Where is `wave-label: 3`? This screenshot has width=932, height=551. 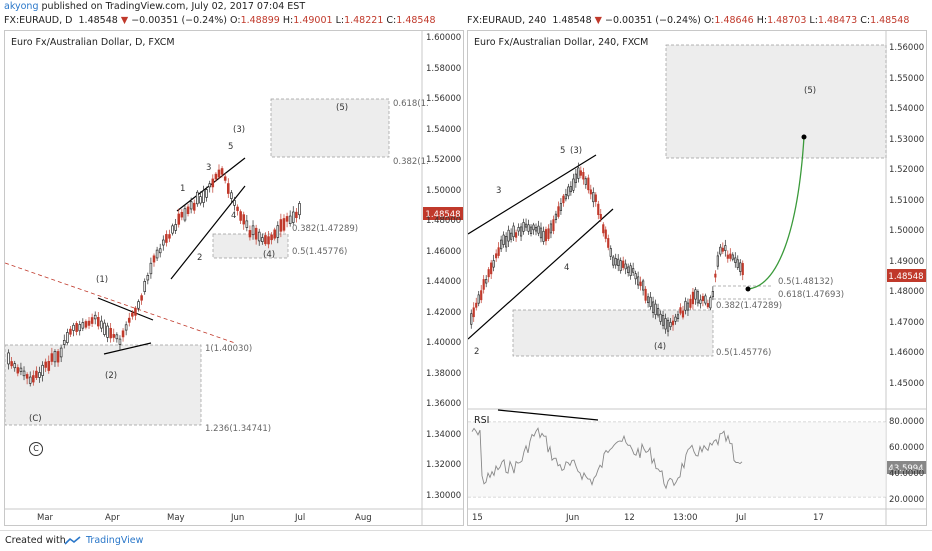 wave-label: 3 is located at coordinates (499, 191).